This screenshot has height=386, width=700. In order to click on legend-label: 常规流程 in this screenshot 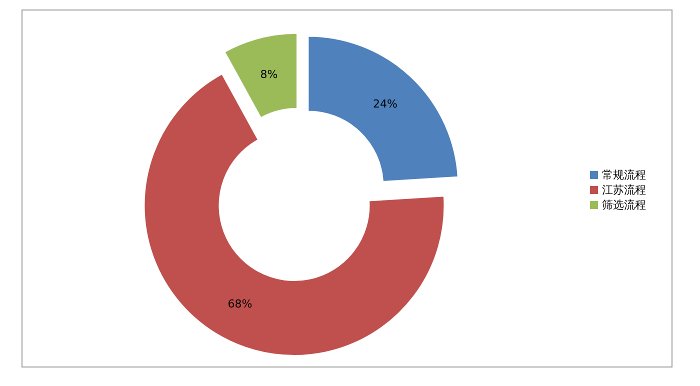, I will do `click(624, 175)`.